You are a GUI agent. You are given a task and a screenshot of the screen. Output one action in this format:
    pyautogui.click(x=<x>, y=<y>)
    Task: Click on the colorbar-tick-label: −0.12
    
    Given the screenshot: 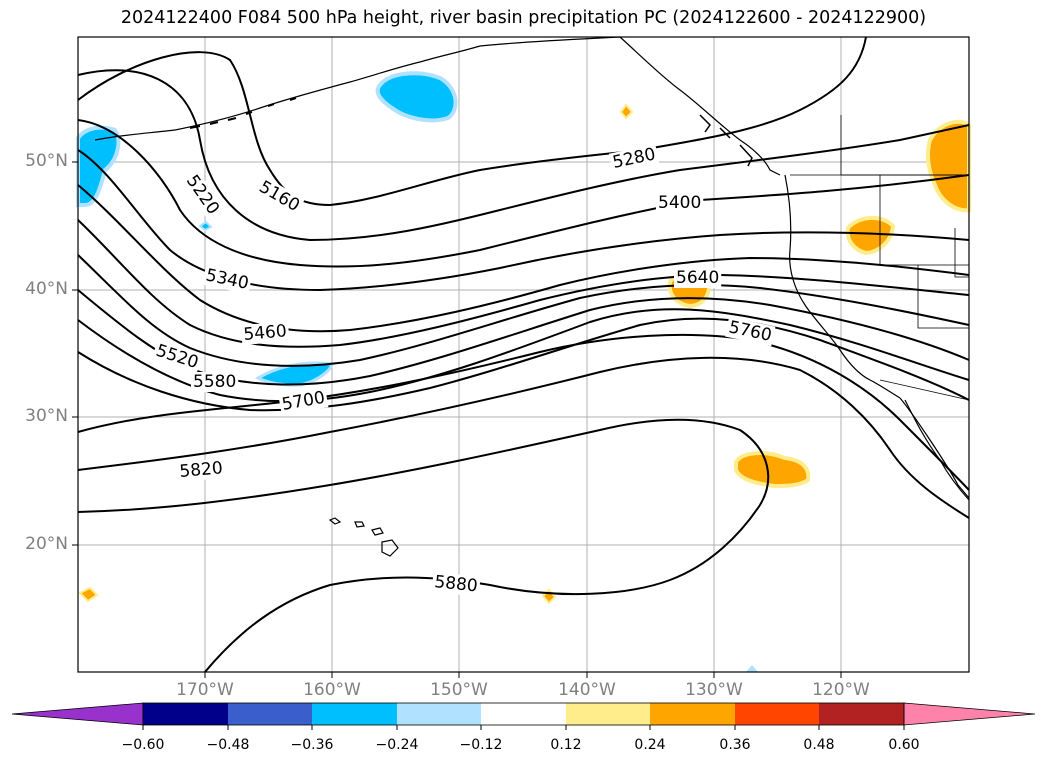 What is the action you would take?
    pyautogui.click(x=481, y=745)
    